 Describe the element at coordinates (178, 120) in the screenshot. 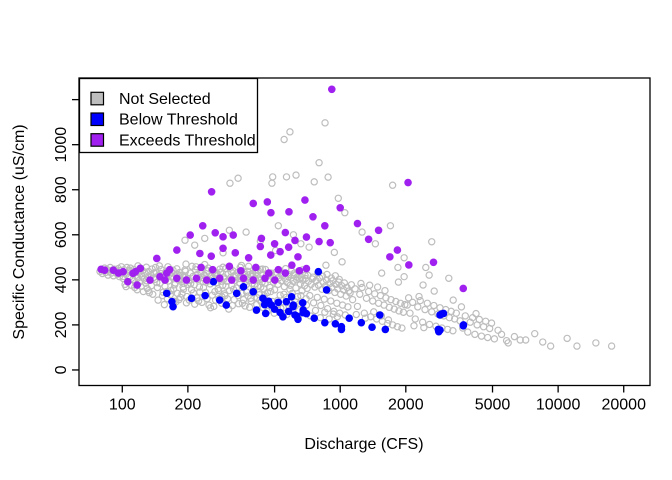

I see `legend-label-below-threshold: Below Threshold` at that location.